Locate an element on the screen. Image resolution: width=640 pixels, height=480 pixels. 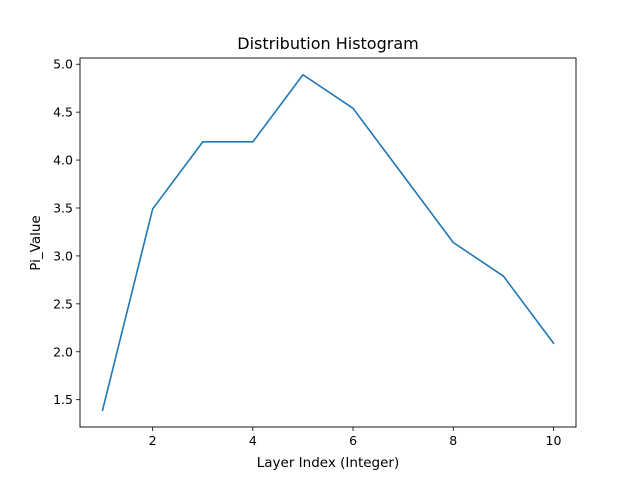
y-axis-label: Pi_Value is located at coordinates (36, 242).